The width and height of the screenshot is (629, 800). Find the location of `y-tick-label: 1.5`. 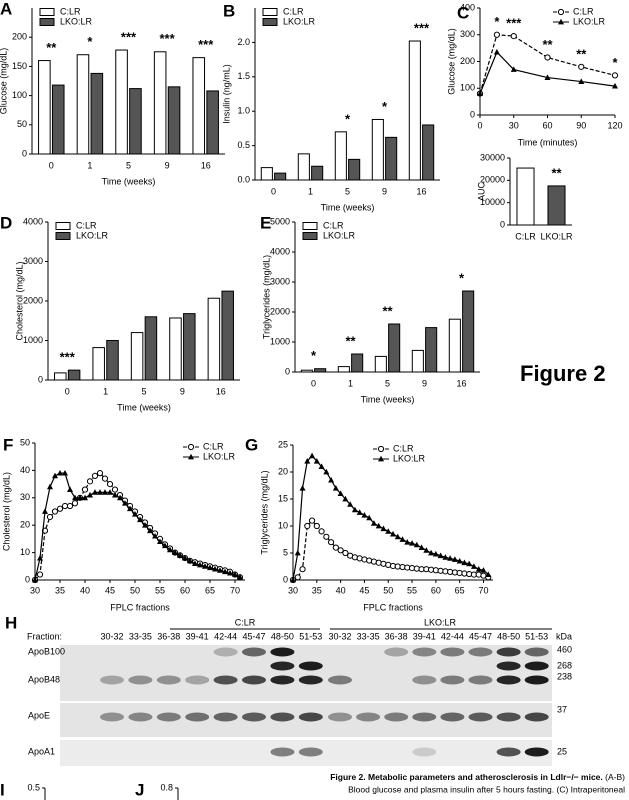

y-tick-label: 1.5 is located at coordinates (243, 76).